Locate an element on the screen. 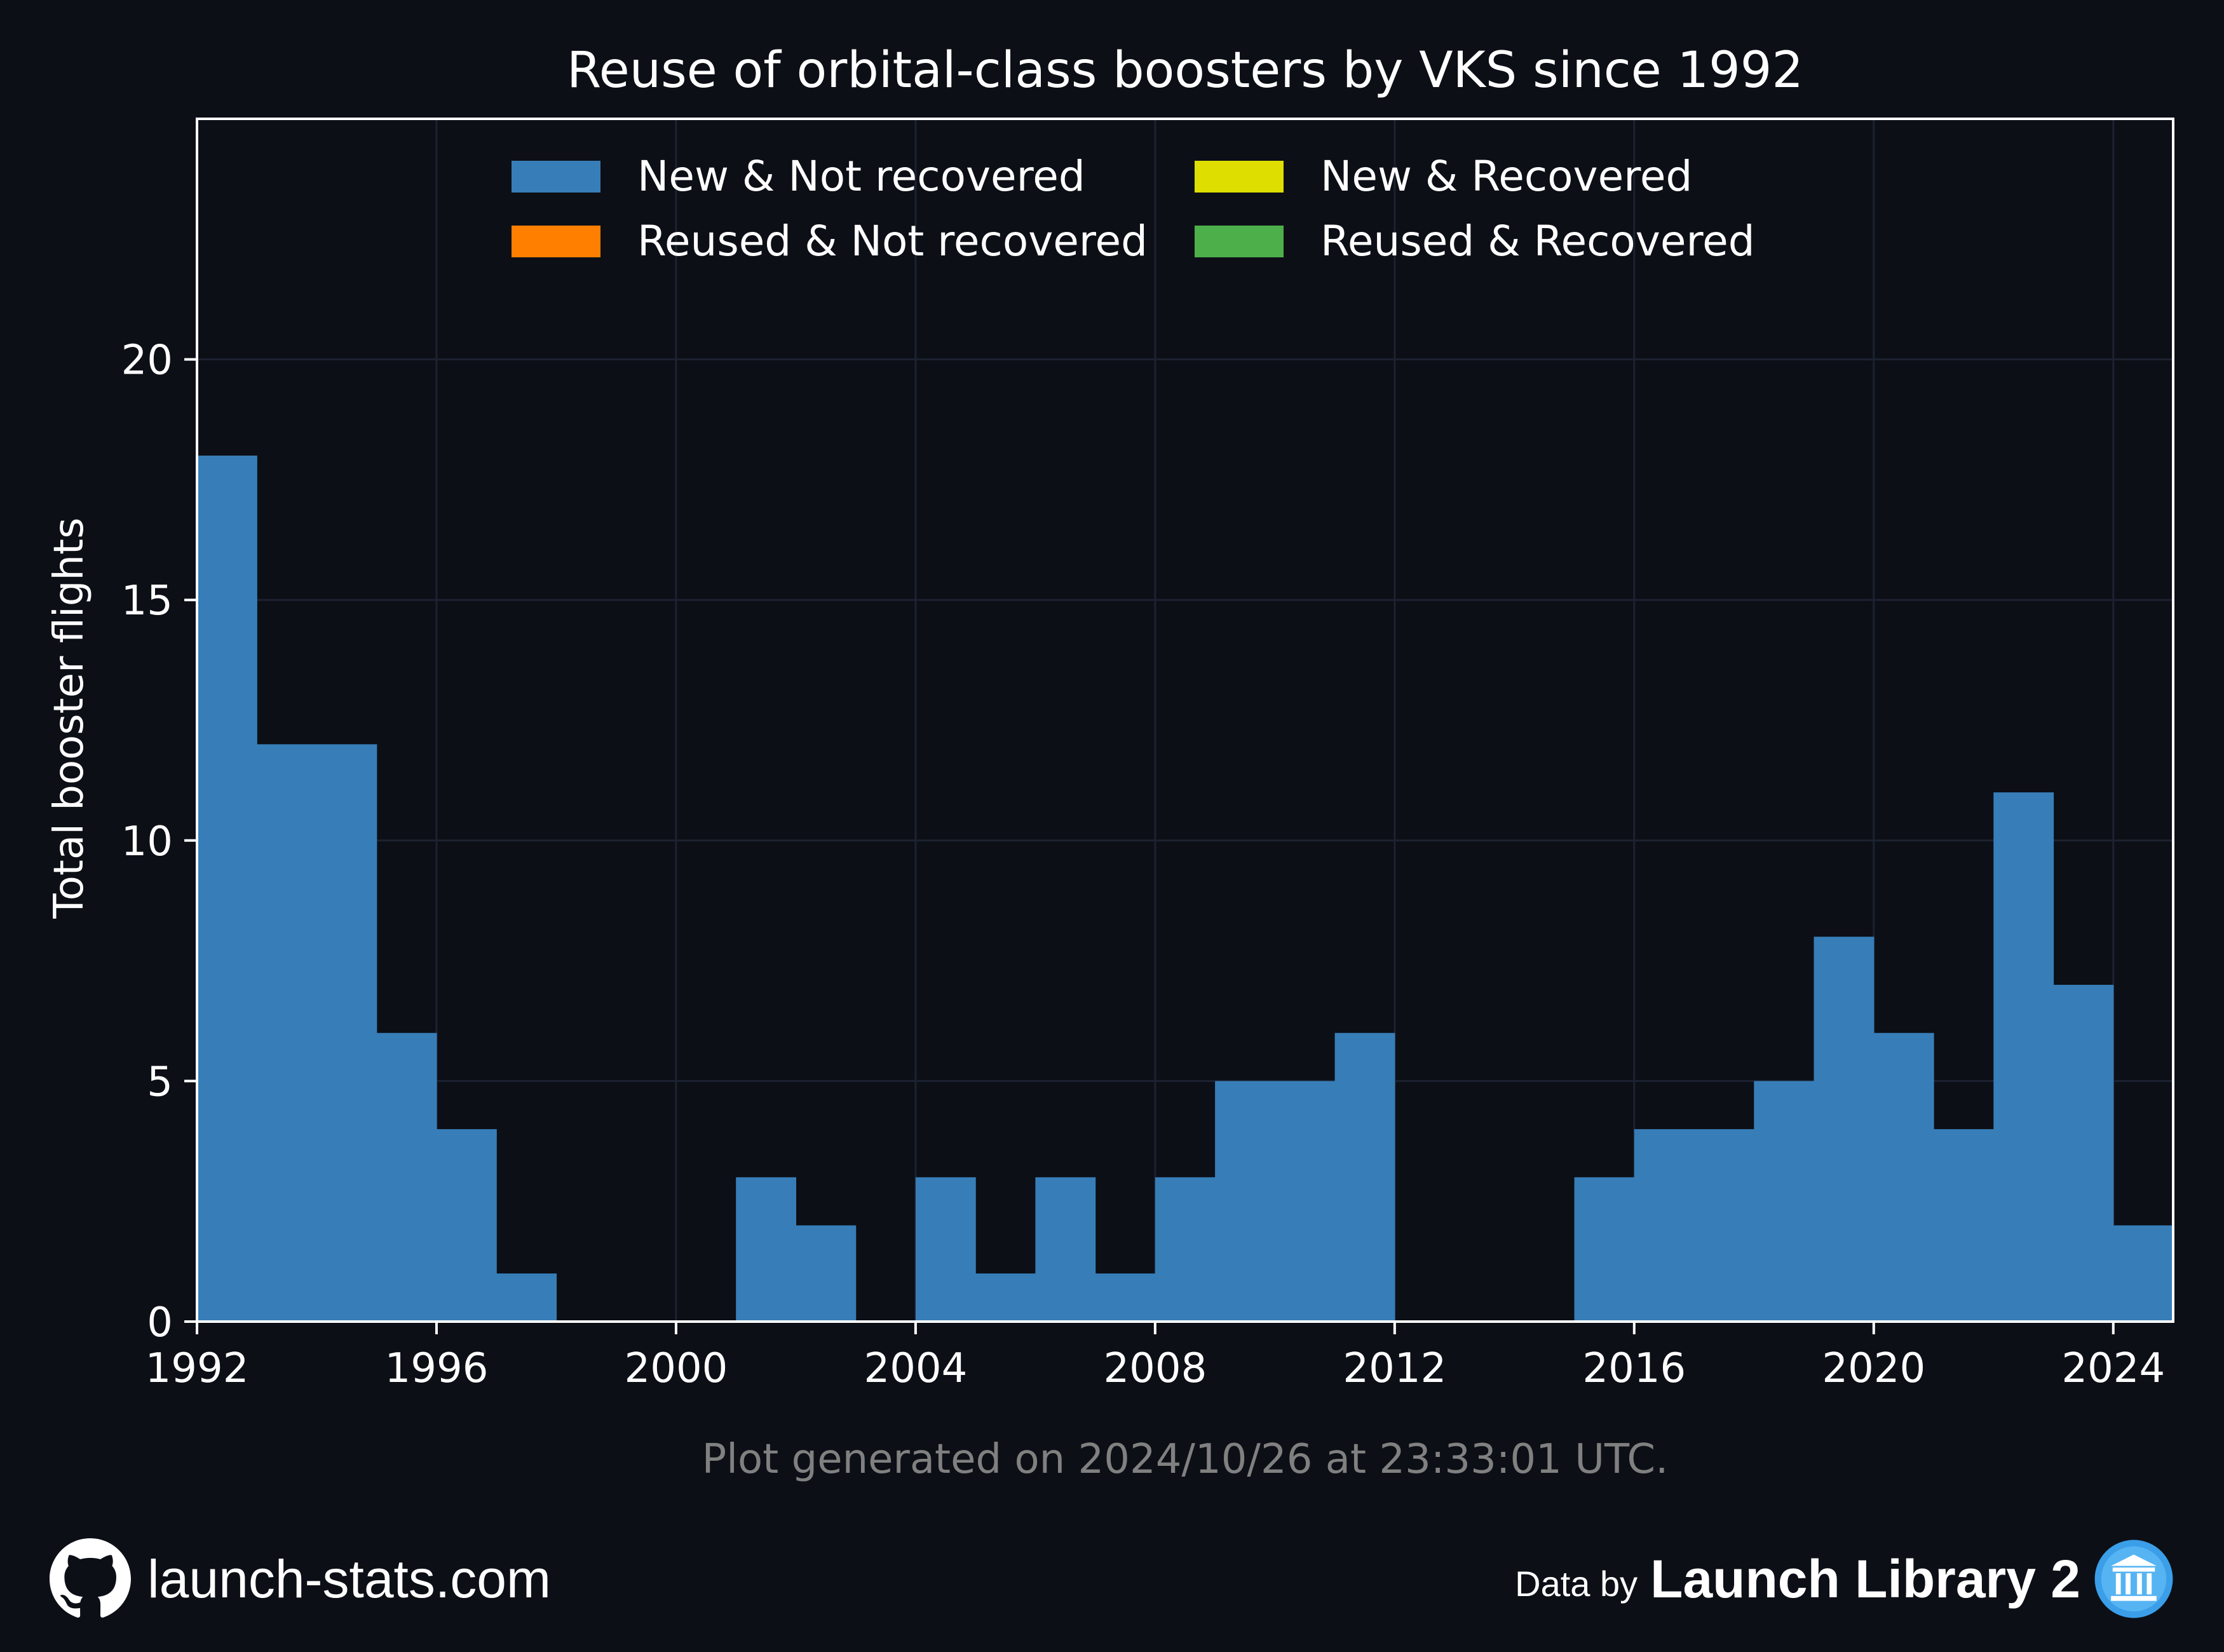  bar-2017 is located at coordinates (1724, 1226).